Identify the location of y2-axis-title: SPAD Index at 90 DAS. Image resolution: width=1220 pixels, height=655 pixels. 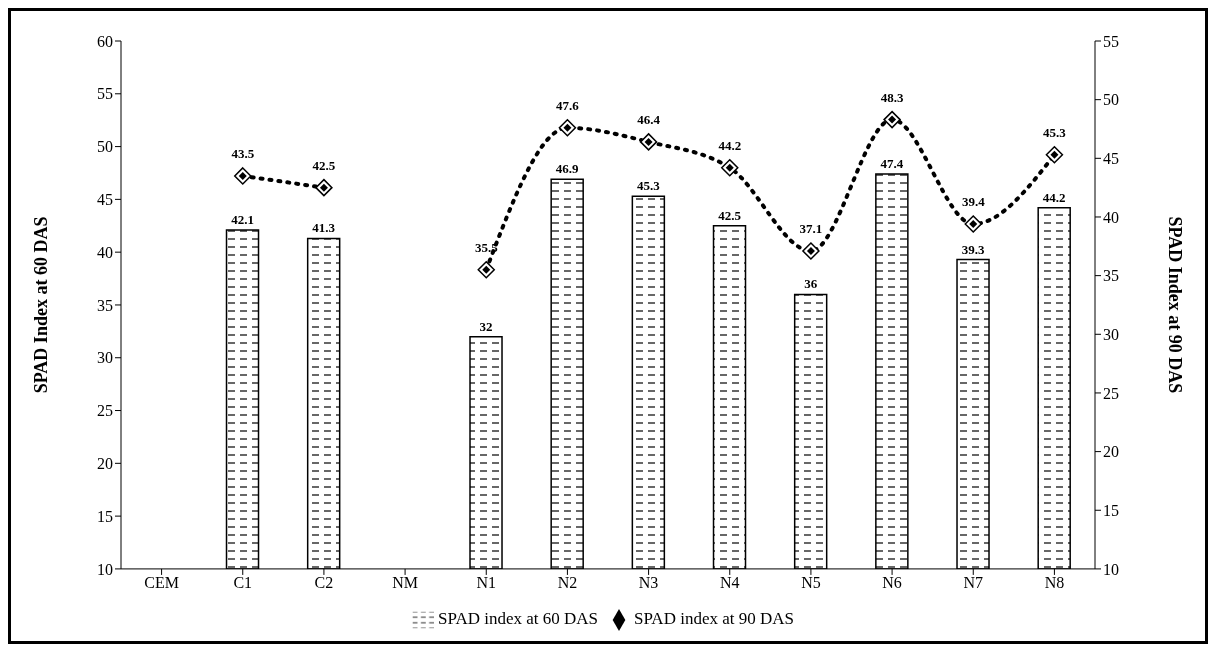
(1174, 305).